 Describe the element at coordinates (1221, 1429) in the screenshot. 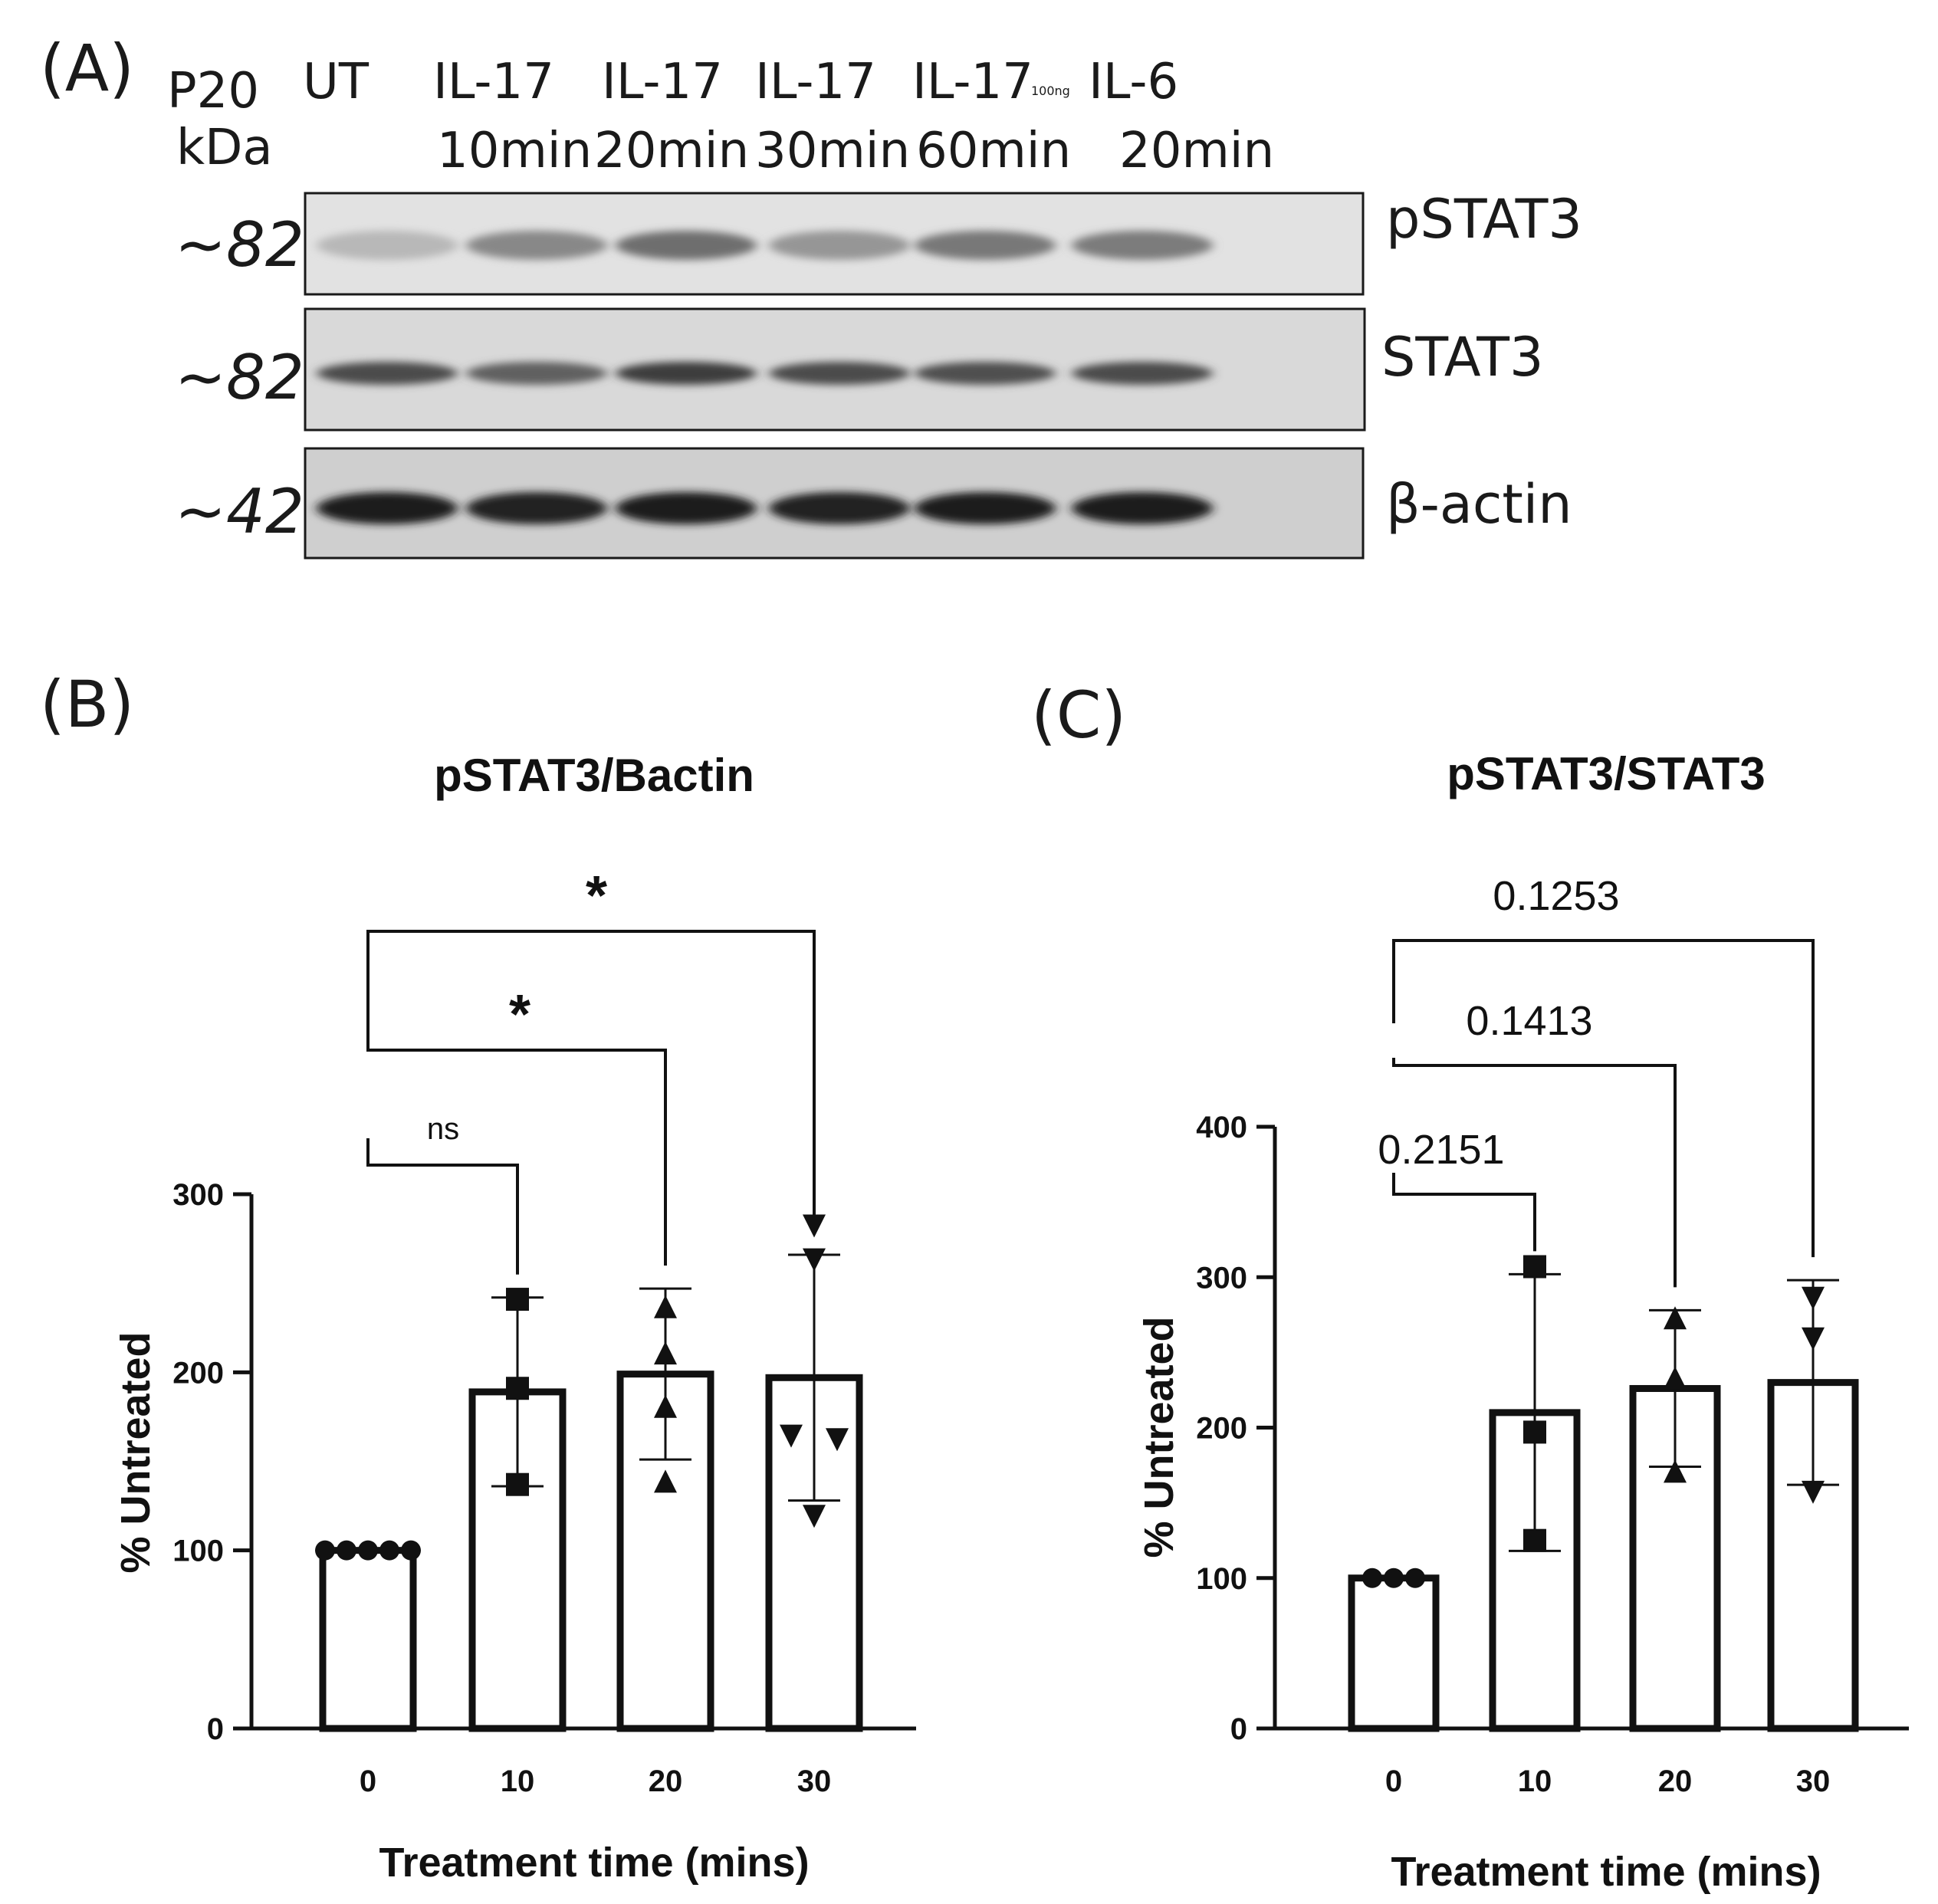

I see `y-tick-label: 200` at that location.